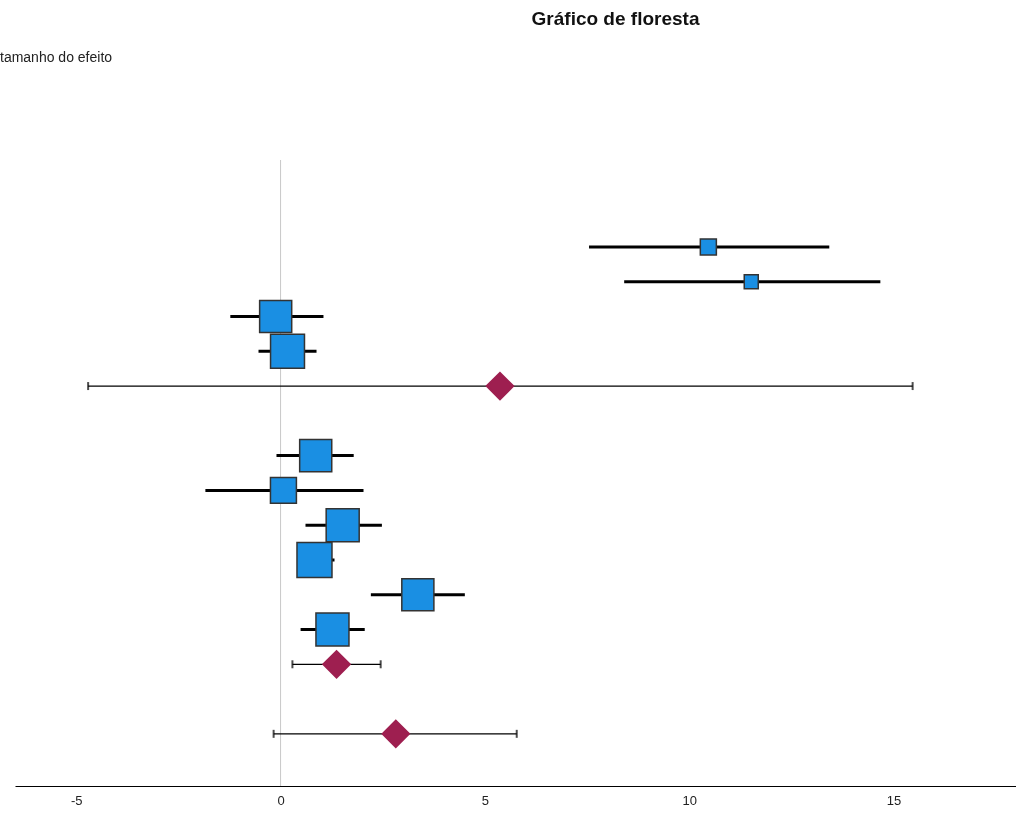 This screenshot has width=1016, height=814. I want to click on x-tick-label: 15, so click(894, 800).